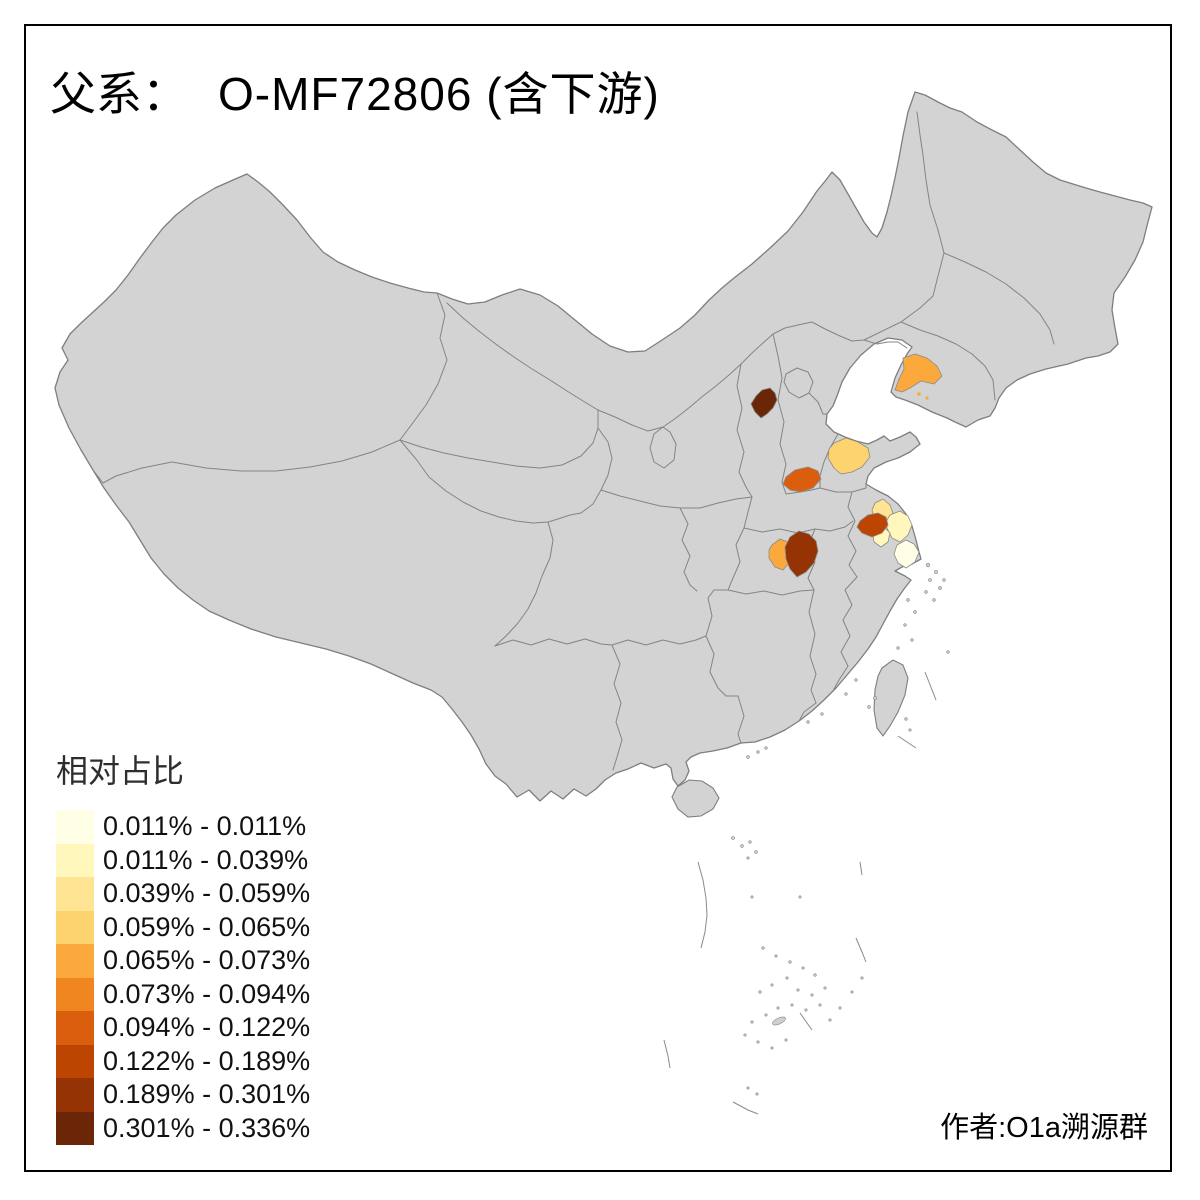  What do you see at coordinates (207, 893) in the screenshot?
I see `legend-label: 0.039% - 0.059%` at bounding box center [207, 893].